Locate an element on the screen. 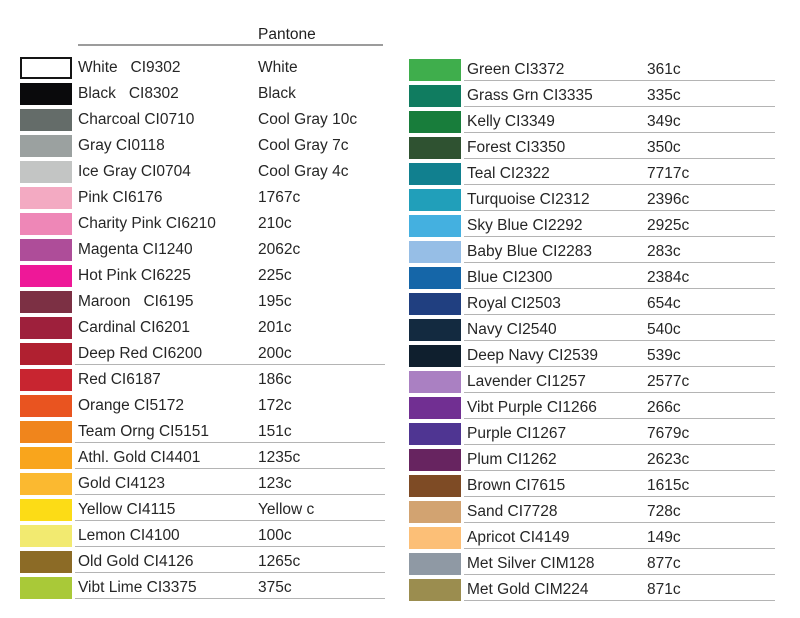  color-row: Maroon CI6195 195c is located at coordinates (202, 304).